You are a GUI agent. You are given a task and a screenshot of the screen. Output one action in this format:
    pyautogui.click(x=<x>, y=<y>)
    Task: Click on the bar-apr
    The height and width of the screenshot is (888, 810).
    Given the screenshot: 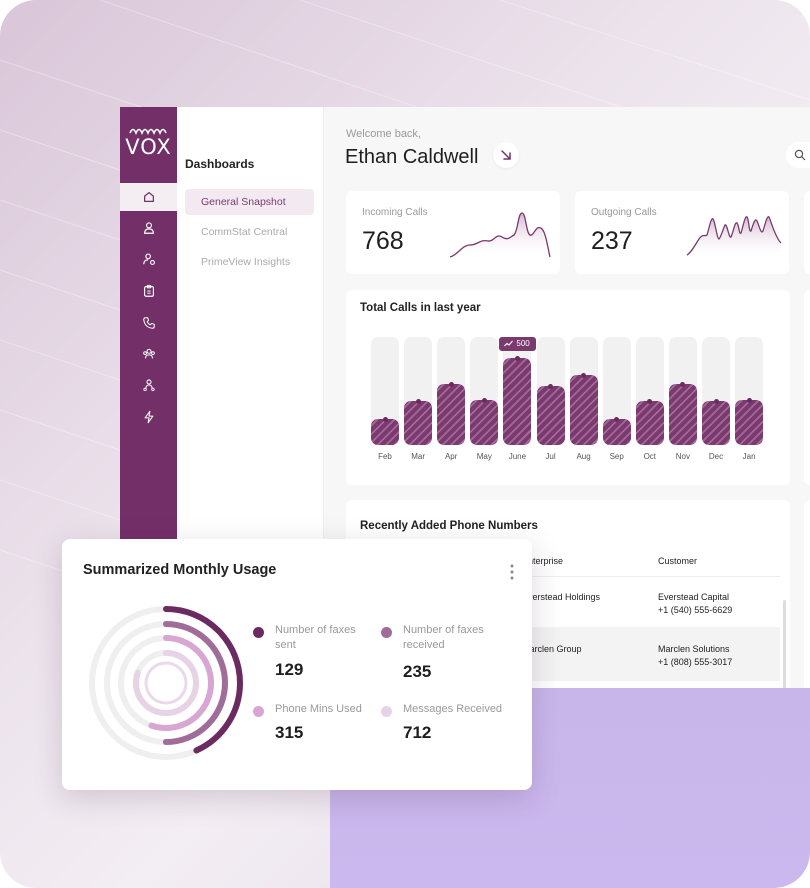 What is the action you would take?
    pyautogui.click(x=451, y=414)
    